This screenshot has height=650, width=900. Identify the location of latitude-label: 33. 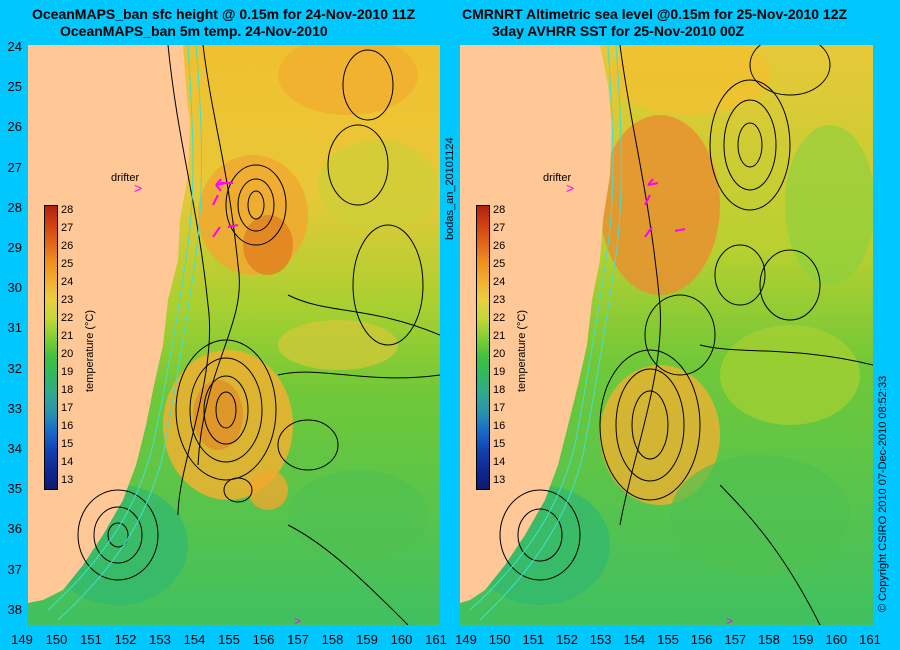
(14, 408).